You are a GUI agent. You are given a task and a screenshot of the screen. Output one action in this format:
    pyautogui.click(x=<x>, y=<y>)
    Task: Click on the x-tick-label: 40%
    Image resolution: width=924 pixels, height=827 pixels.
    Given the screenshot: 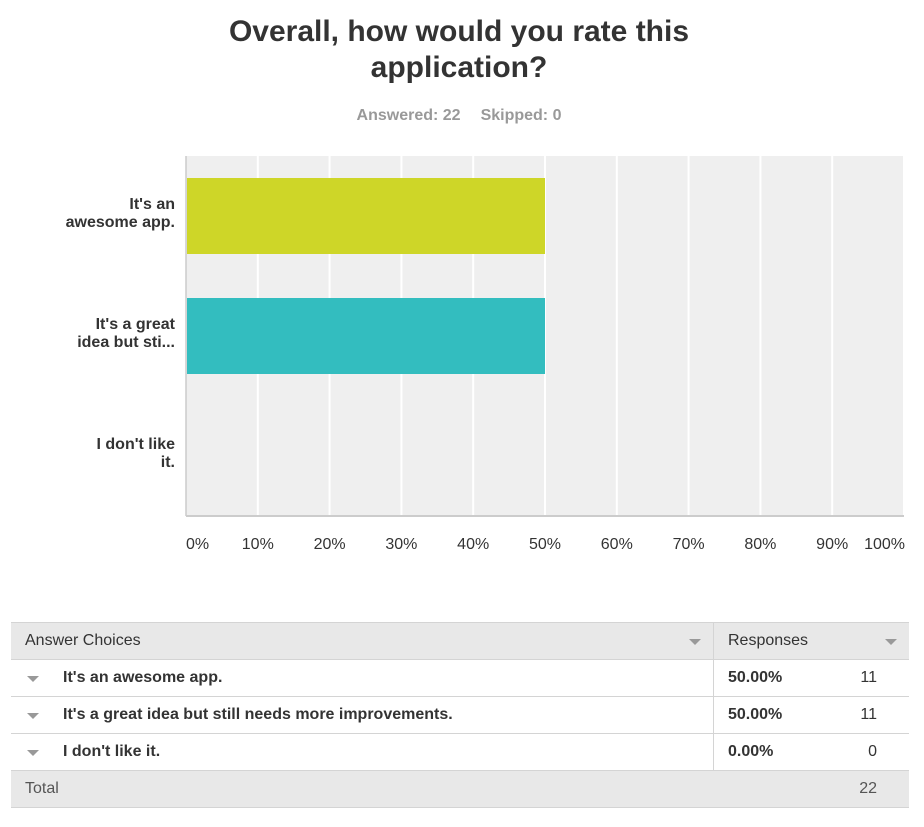 What is the action you would take?
    pyautogui.click(x=473, y=544)
    